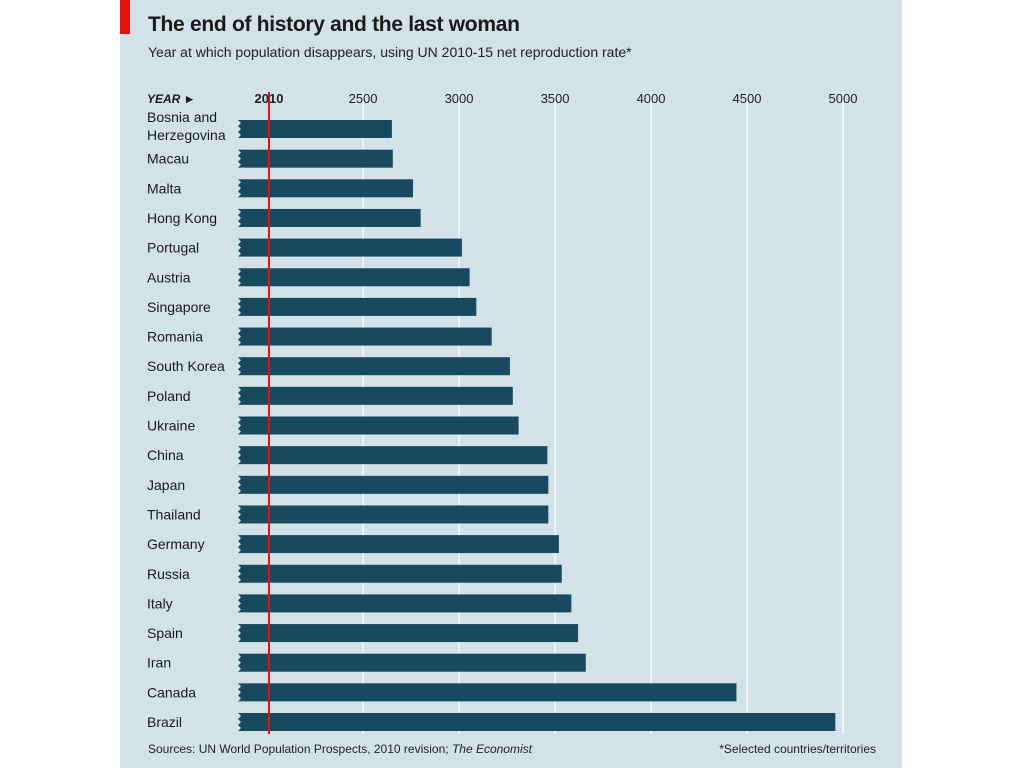 The width and height of the screenshot is (1024, 768). What do you see at coordinates (171, 99) in the screenshot?
I see `axis-prefix-label: YEAR ►` at bounding box center [171, 99].